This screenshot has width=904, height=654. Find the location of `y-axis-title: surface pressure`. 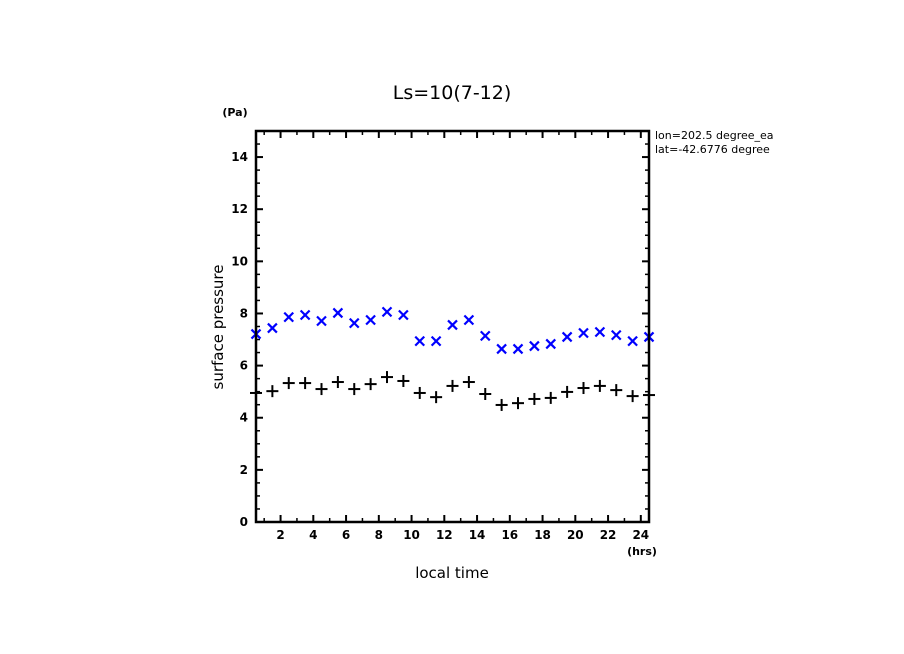

y-axis-title: surface pressure is located at coordinates (218, 327).